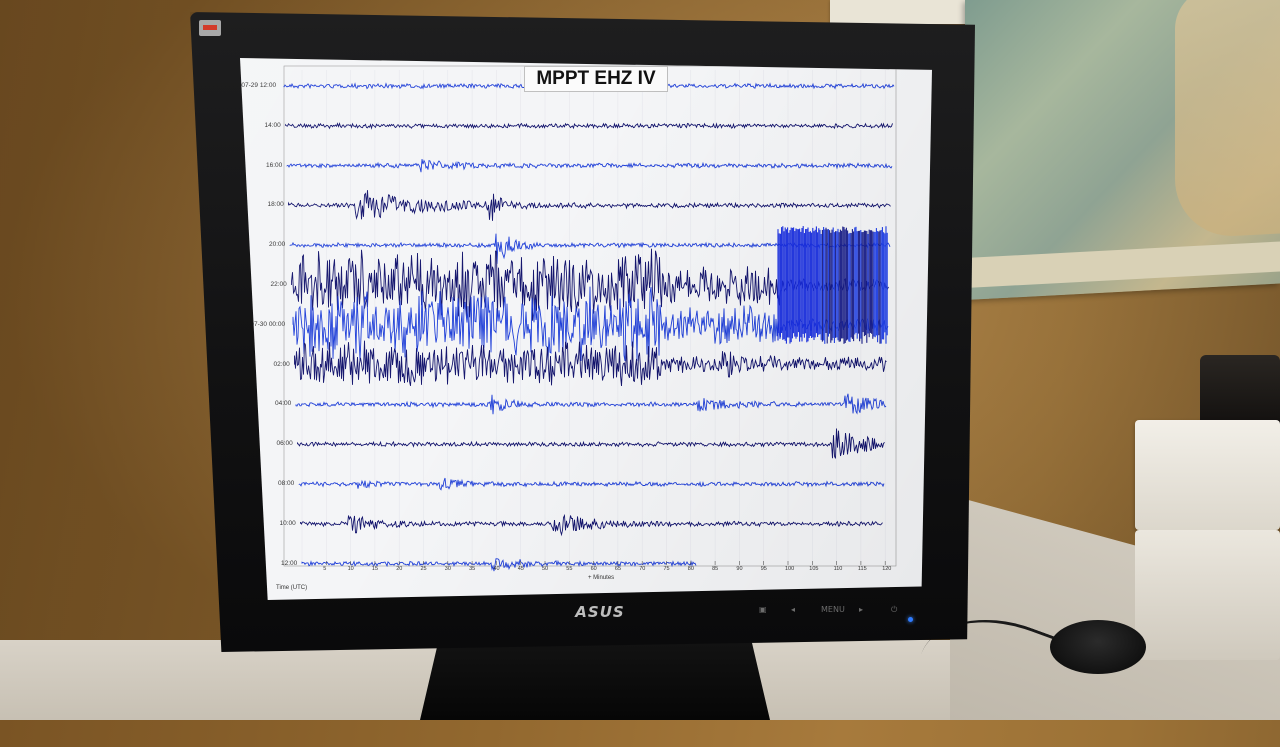 The height and width of the screenshot is (747, 1280). What do you see at coordinates (833, 609) in the screenshot?
I see `menu-button: MENU` at bounding box center [833, 609].